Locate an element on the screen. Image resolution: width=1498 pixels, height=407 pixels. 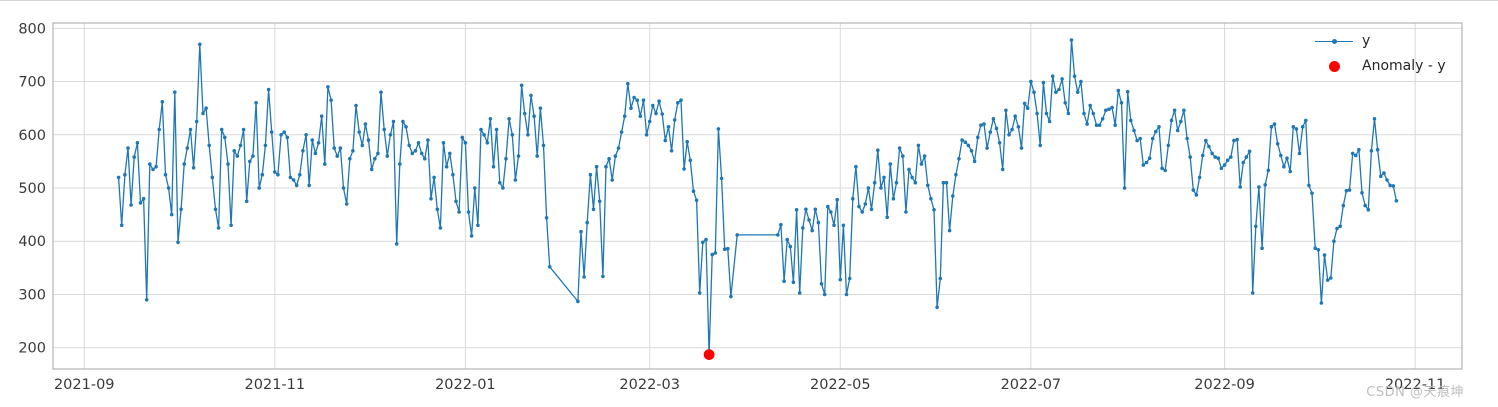
y-axis-tick-label: 400 is located at coordinates (32, 242).